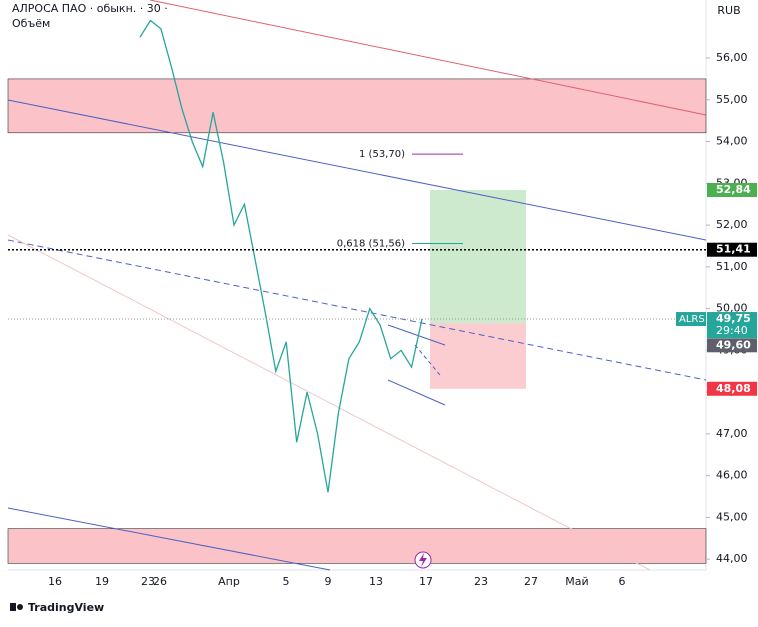  Describe the element at coordinates (55, 581) in the screenshot. I see `x-tick-label: 16` at that location.